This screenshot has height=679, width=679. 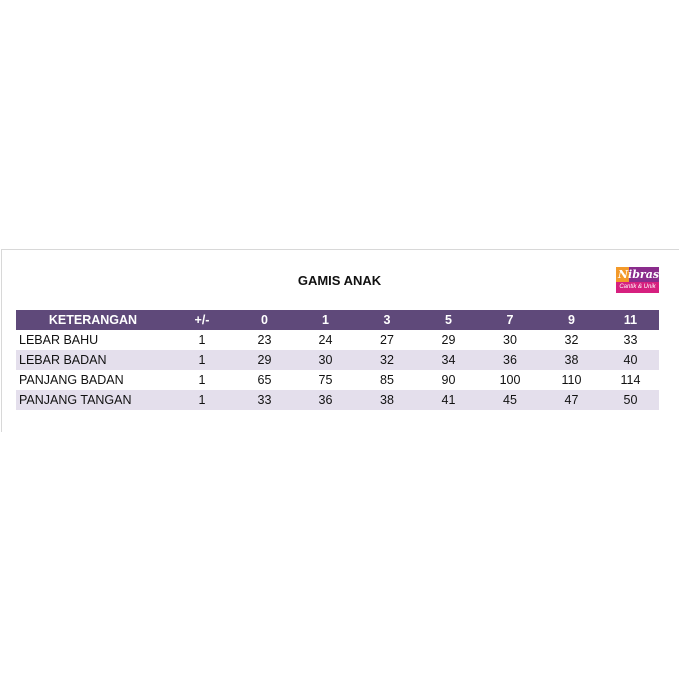 What do you see at coordinates (387, 340) in the screenshot?
I see `table-cell: 27` at bounding box center [387, 340].